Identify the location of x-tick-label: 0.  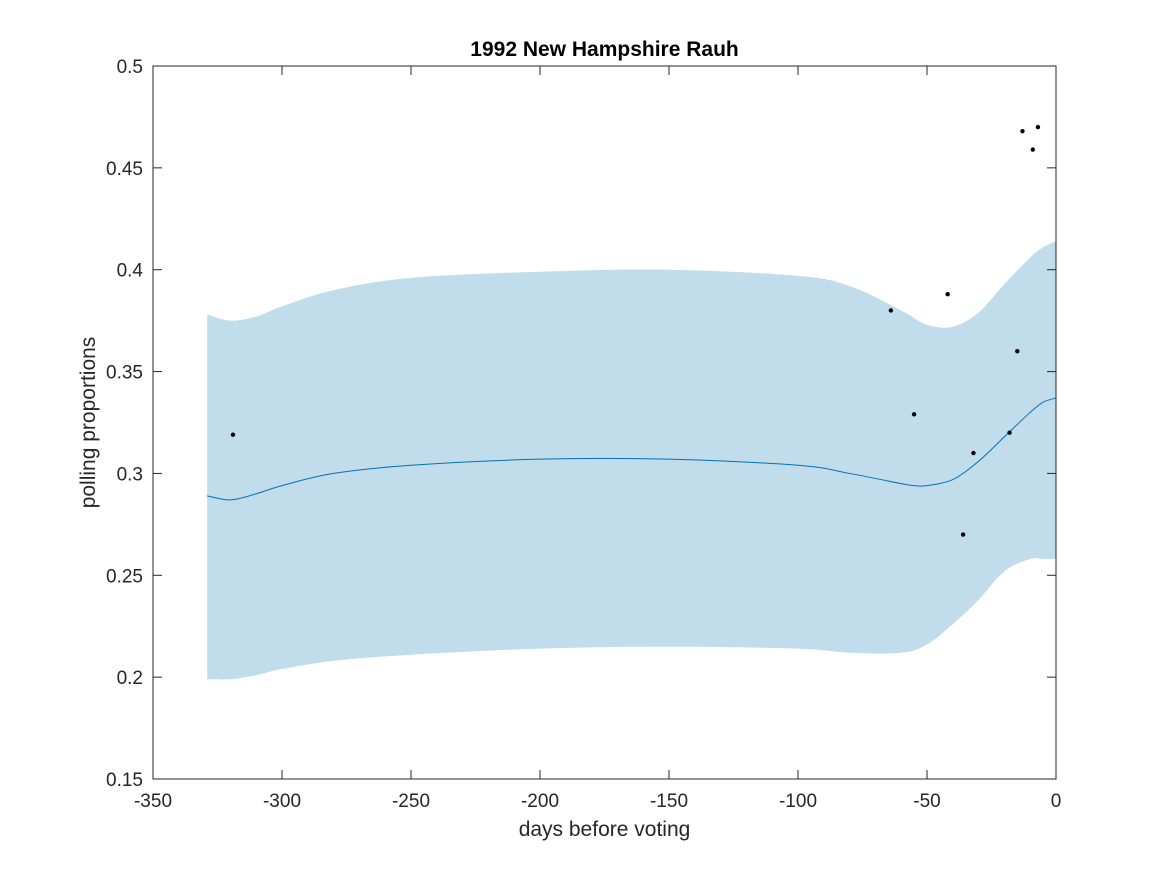
(1056, 801).